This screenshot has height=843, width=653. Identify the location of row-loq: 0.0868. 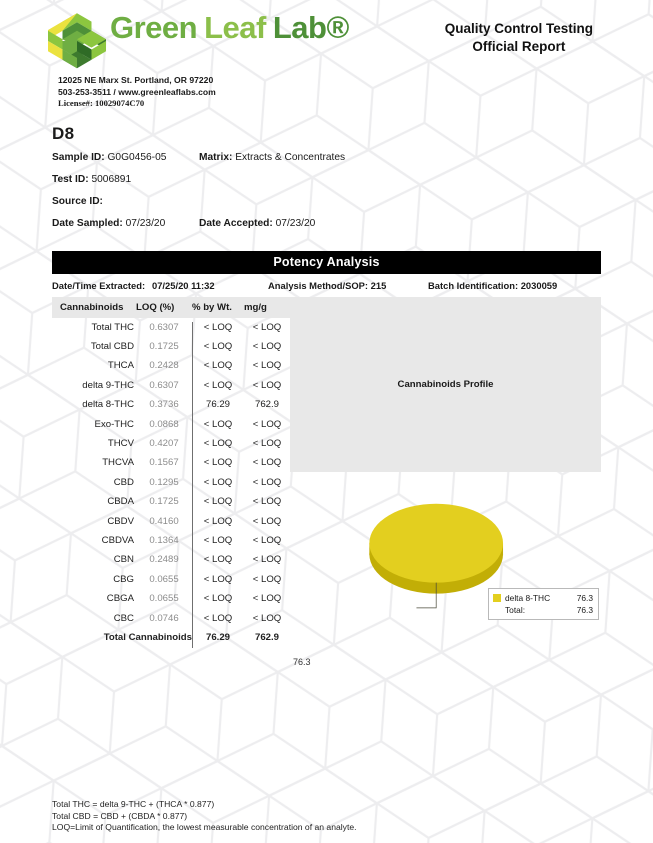
(164, 424).